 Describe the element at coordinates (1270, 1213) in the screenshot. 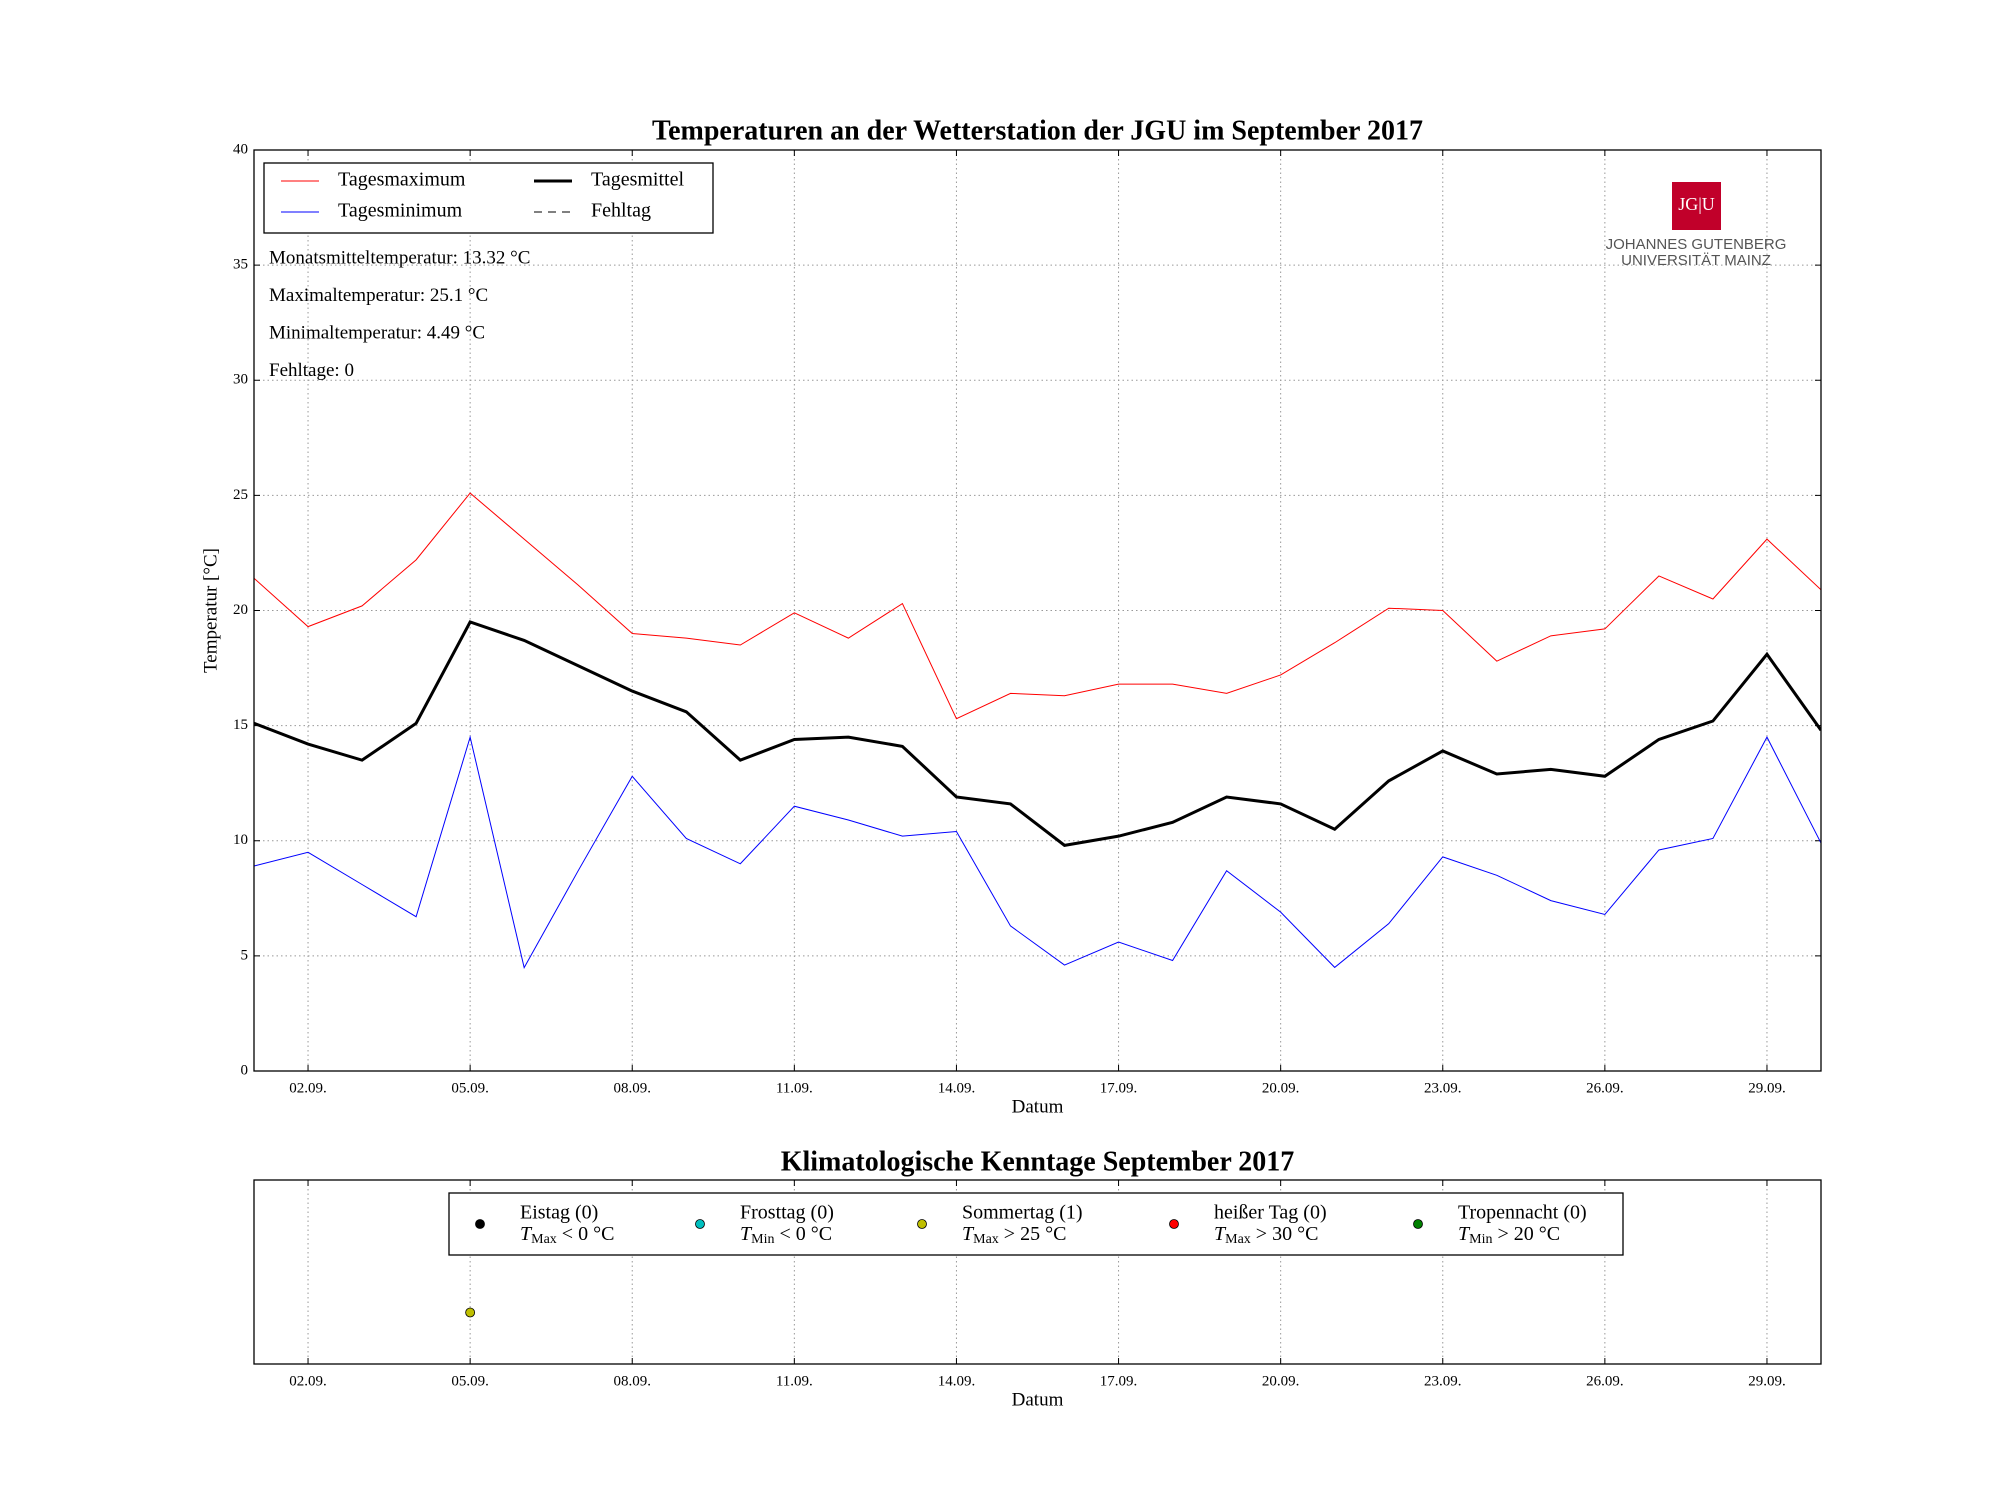

I see `legend-label: heißer Tag (0)` at that location.